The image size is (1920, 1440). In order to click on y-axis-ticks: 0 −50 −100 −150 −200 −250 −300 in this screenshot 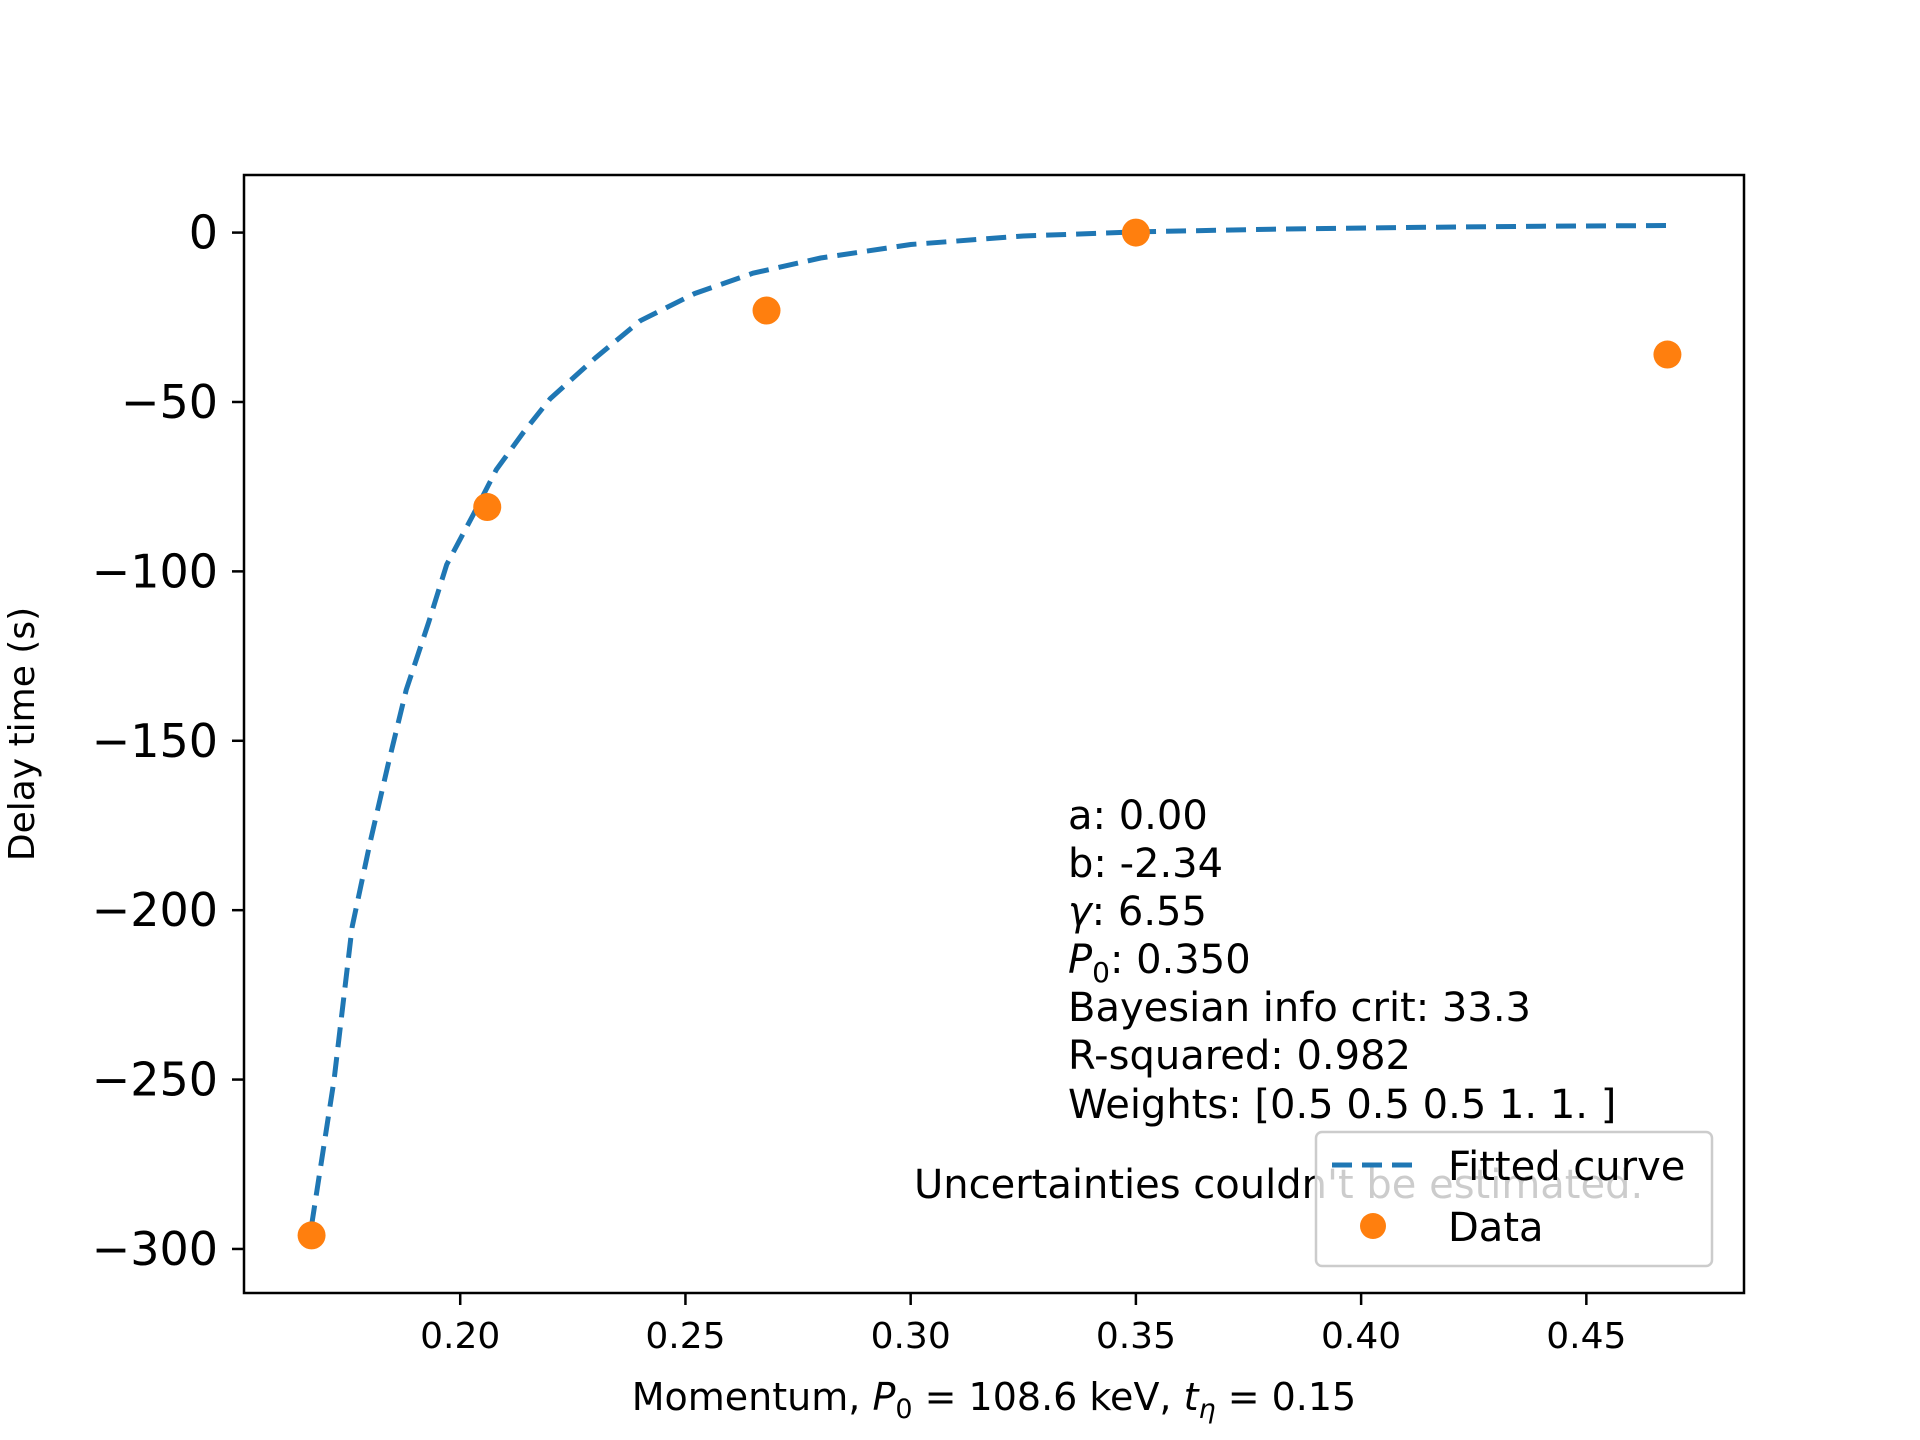, I will do `click(168, 741)`.